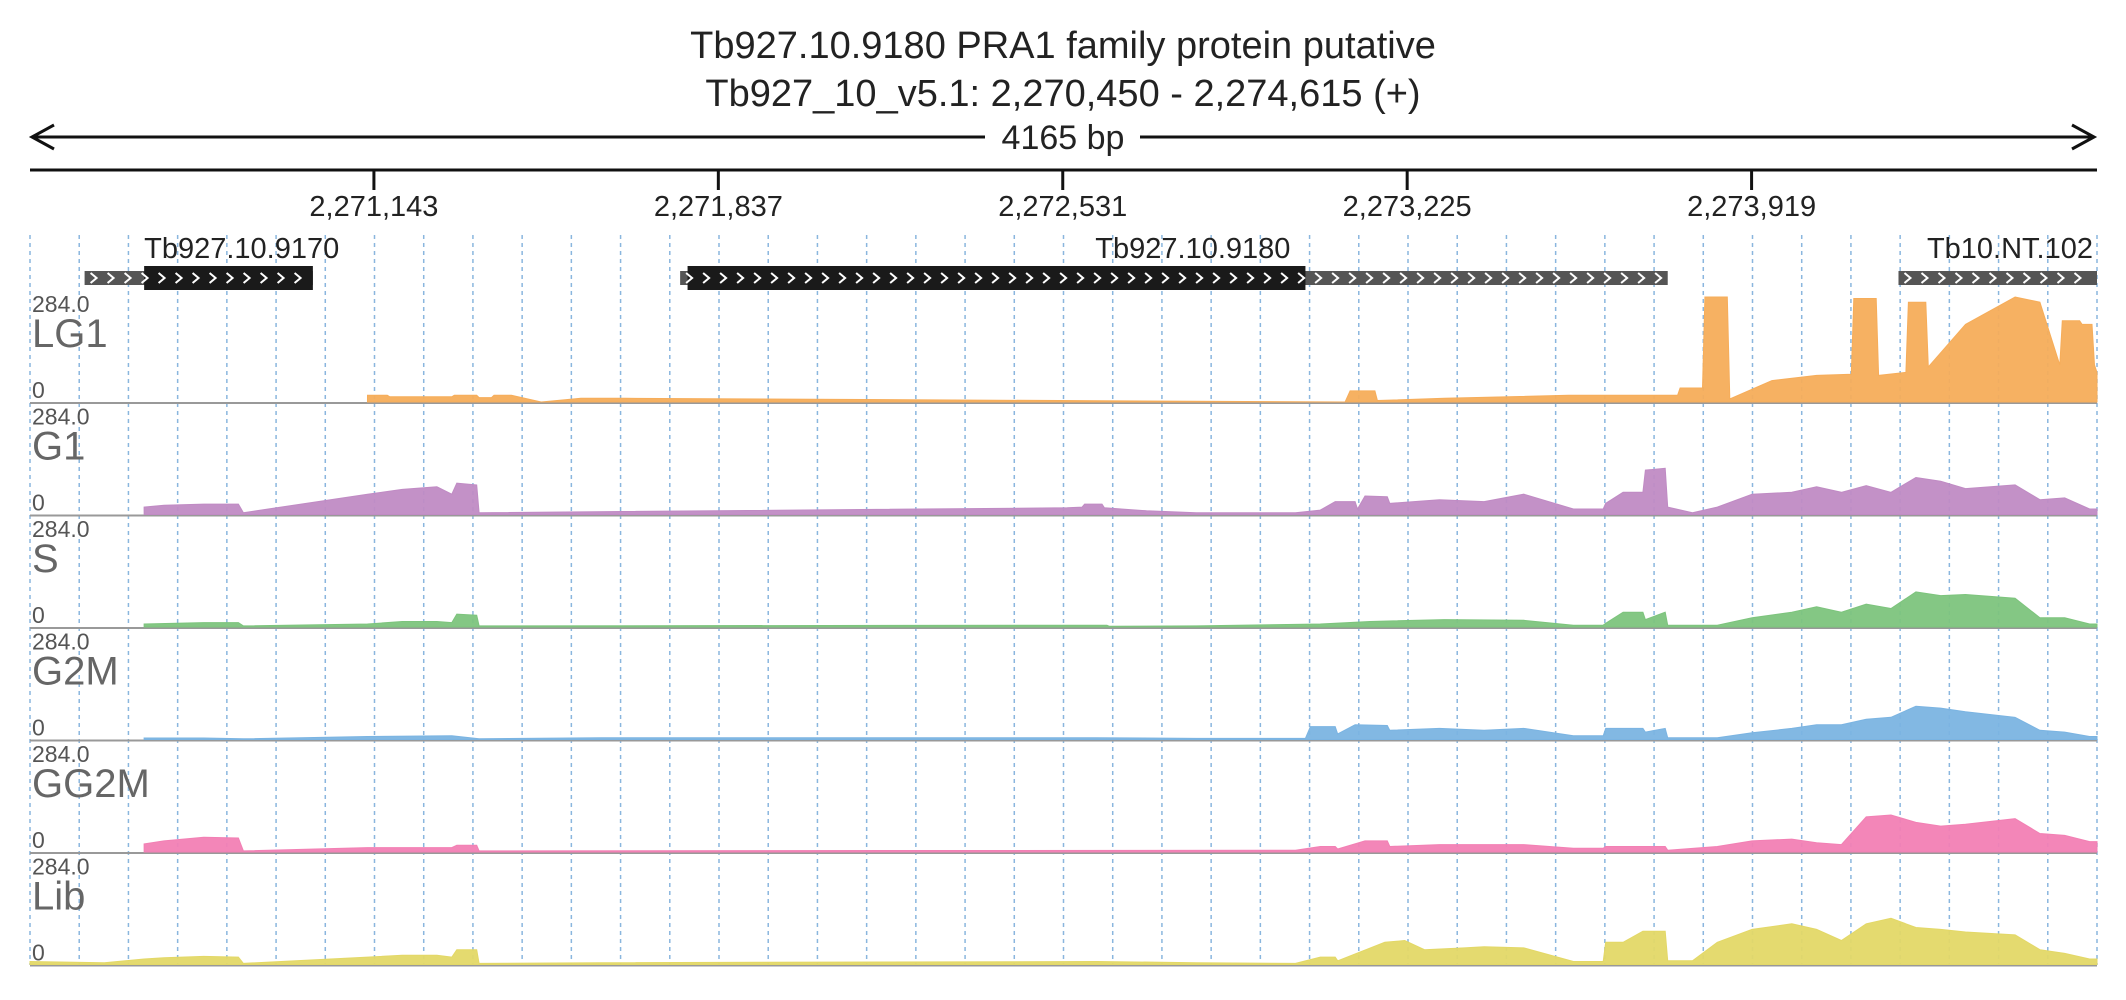  What do you see at coordinates (2010, 249) in the screenshot?
I see `gene-label: Tb10.NT.102` at bounding box center [2010, 249].